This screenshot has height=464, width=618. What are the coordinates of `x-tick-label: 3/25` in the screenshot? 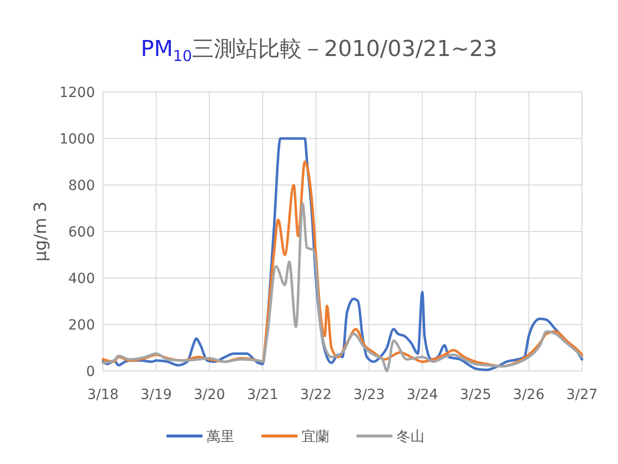 It's located at (476, 395).